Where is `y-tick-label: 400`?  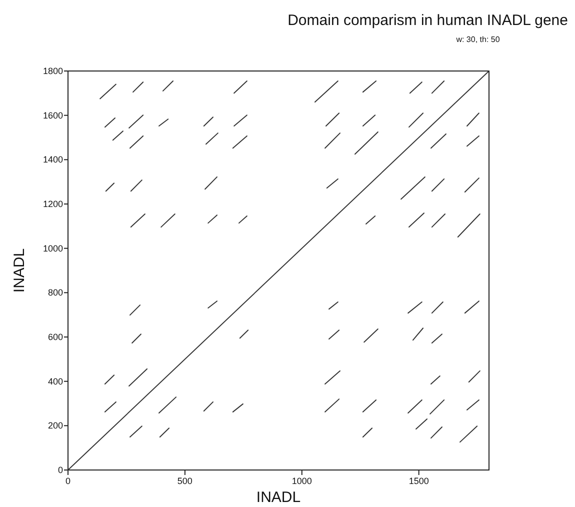
y-tick-label: 400 is located at coordinates (55, 381).